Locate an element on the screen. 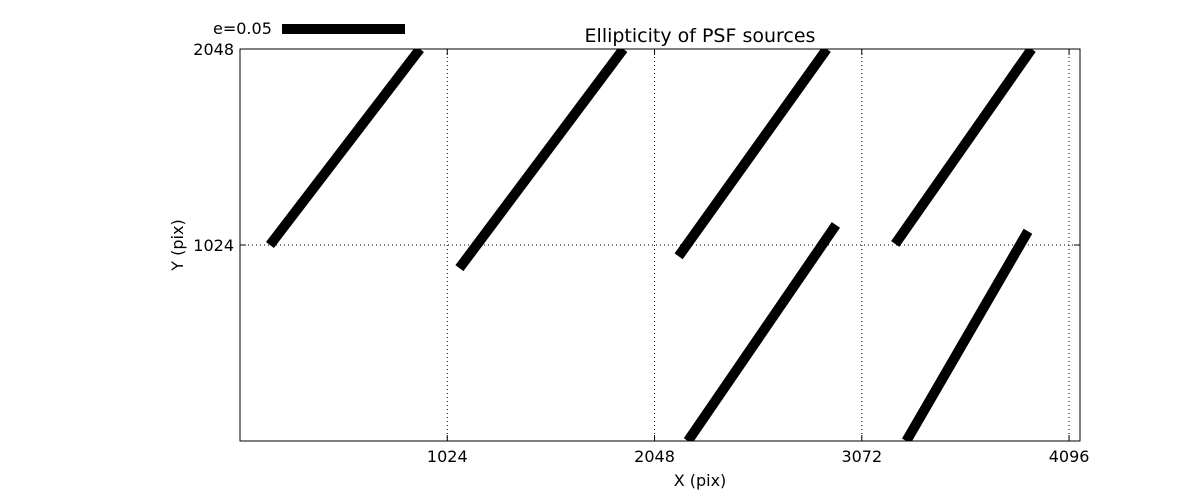  legend: e=0.05 is located at coordinates (309, 28).